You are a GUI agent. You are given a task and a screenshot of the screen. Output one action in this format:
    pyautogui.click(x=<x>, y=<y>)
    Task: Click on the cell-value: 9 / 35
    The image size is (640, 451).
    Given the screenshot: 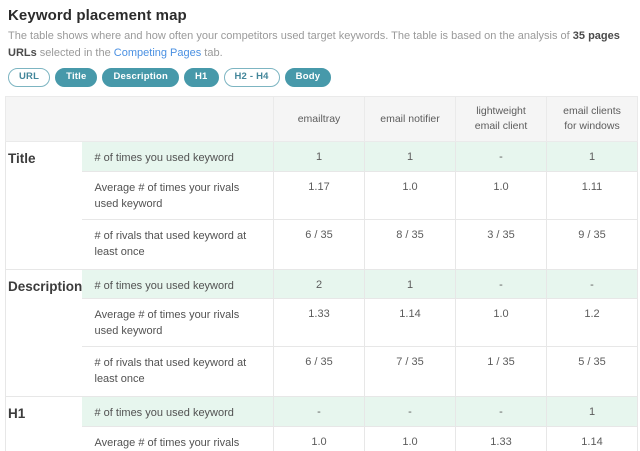 What is the action you would take?
    pyautogui.click(x=592, y=244)
    